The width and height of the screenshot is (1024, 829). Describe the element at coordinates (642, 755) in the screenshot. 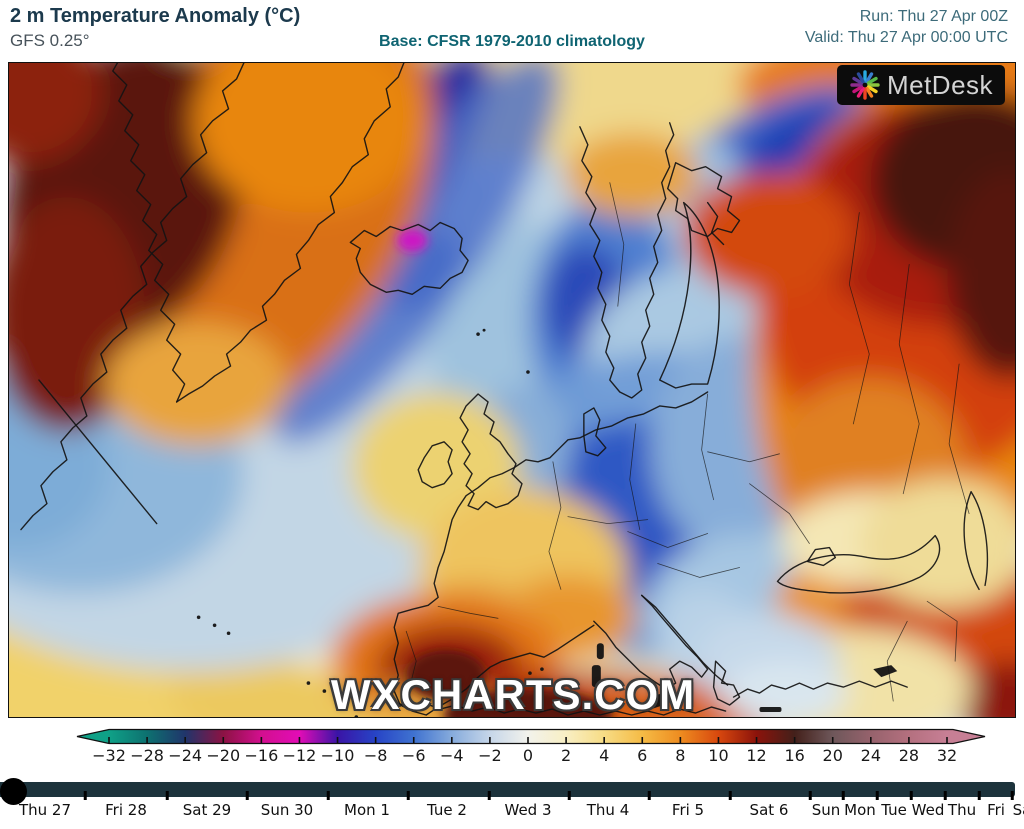

I see `colorbar-label: 6` at that location.